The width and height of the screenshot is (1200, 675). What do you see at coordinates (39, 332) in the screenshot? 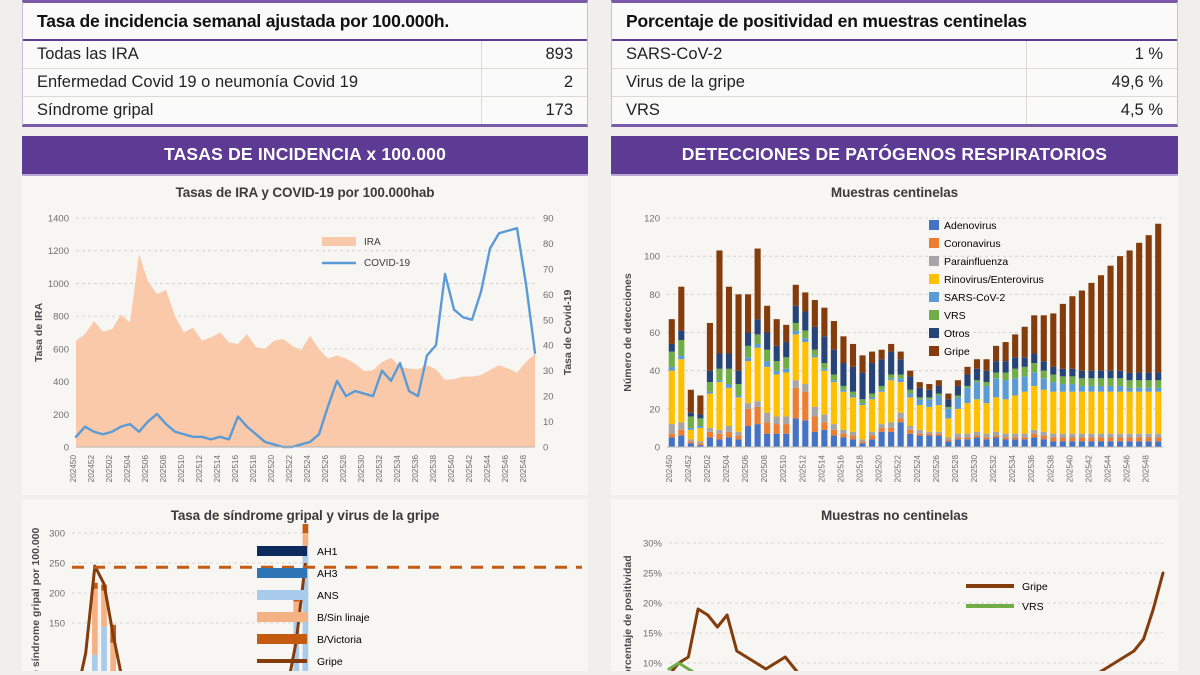
I see `svg-text: Tasa de IRA` at bounding box center [39, 332].